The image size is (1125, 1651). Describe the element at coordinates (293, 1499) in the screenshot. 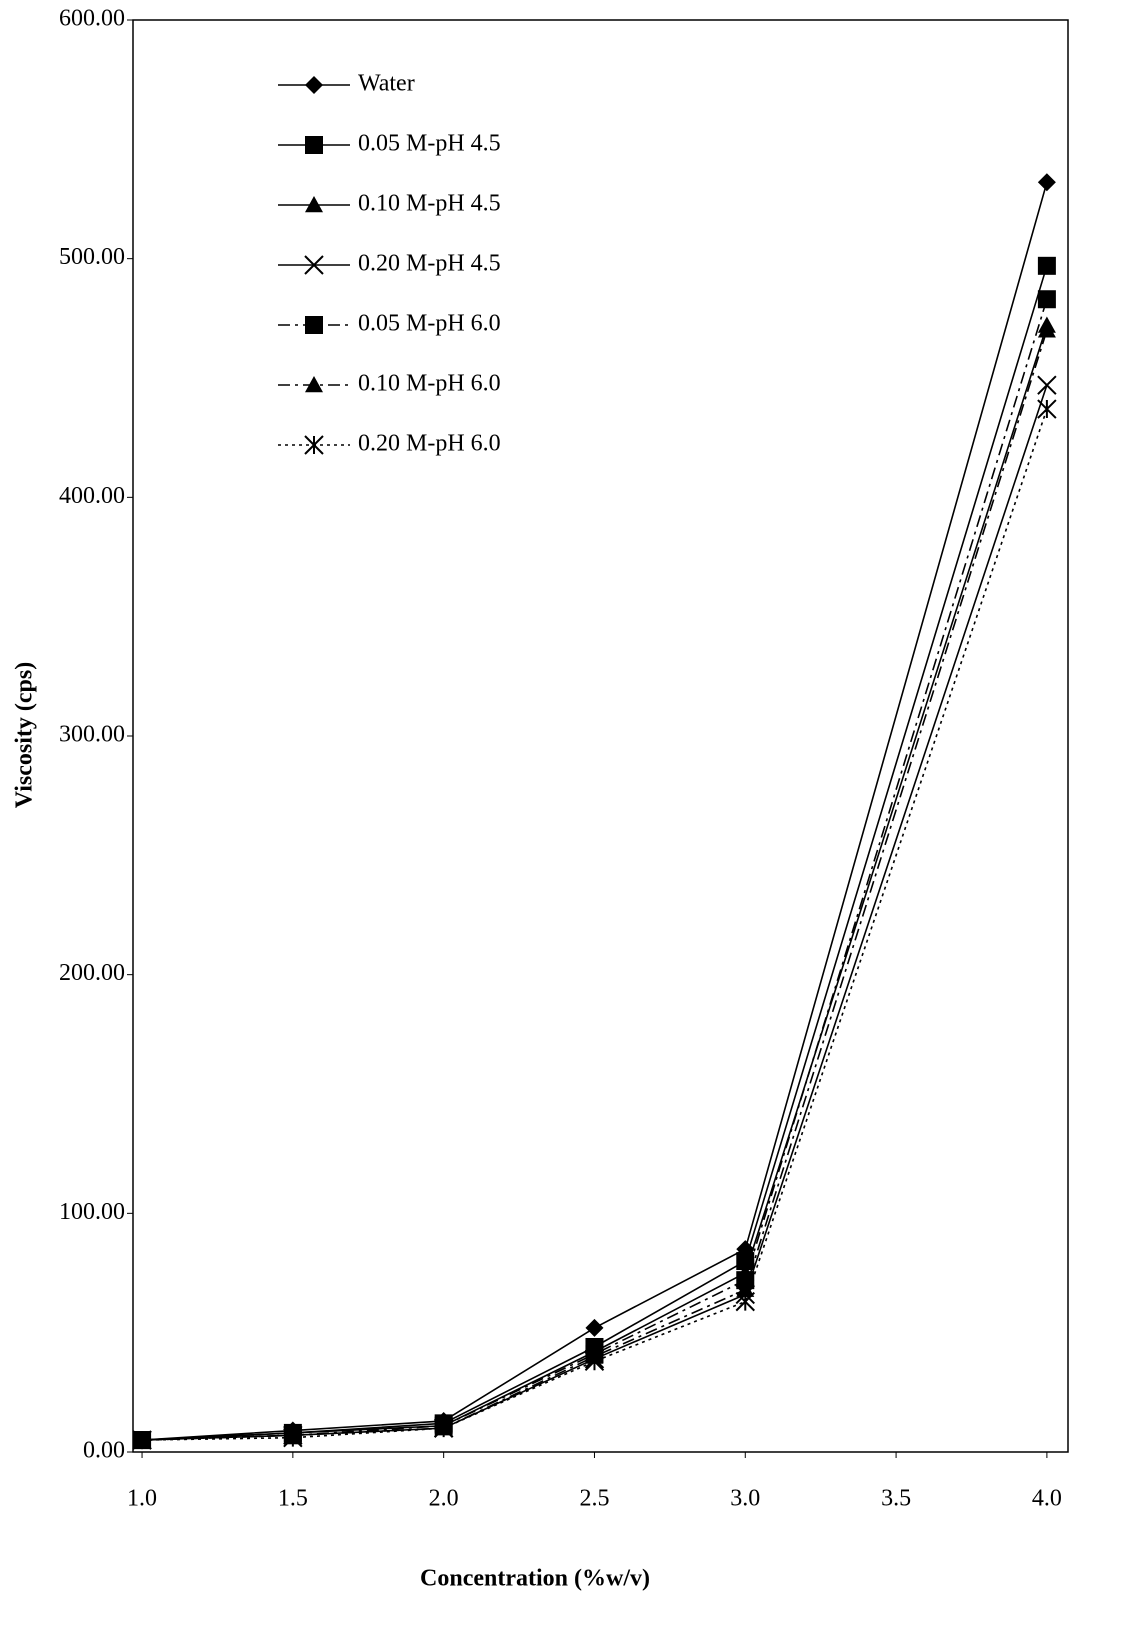

I see `x-tick-label: 1.5` at that location.